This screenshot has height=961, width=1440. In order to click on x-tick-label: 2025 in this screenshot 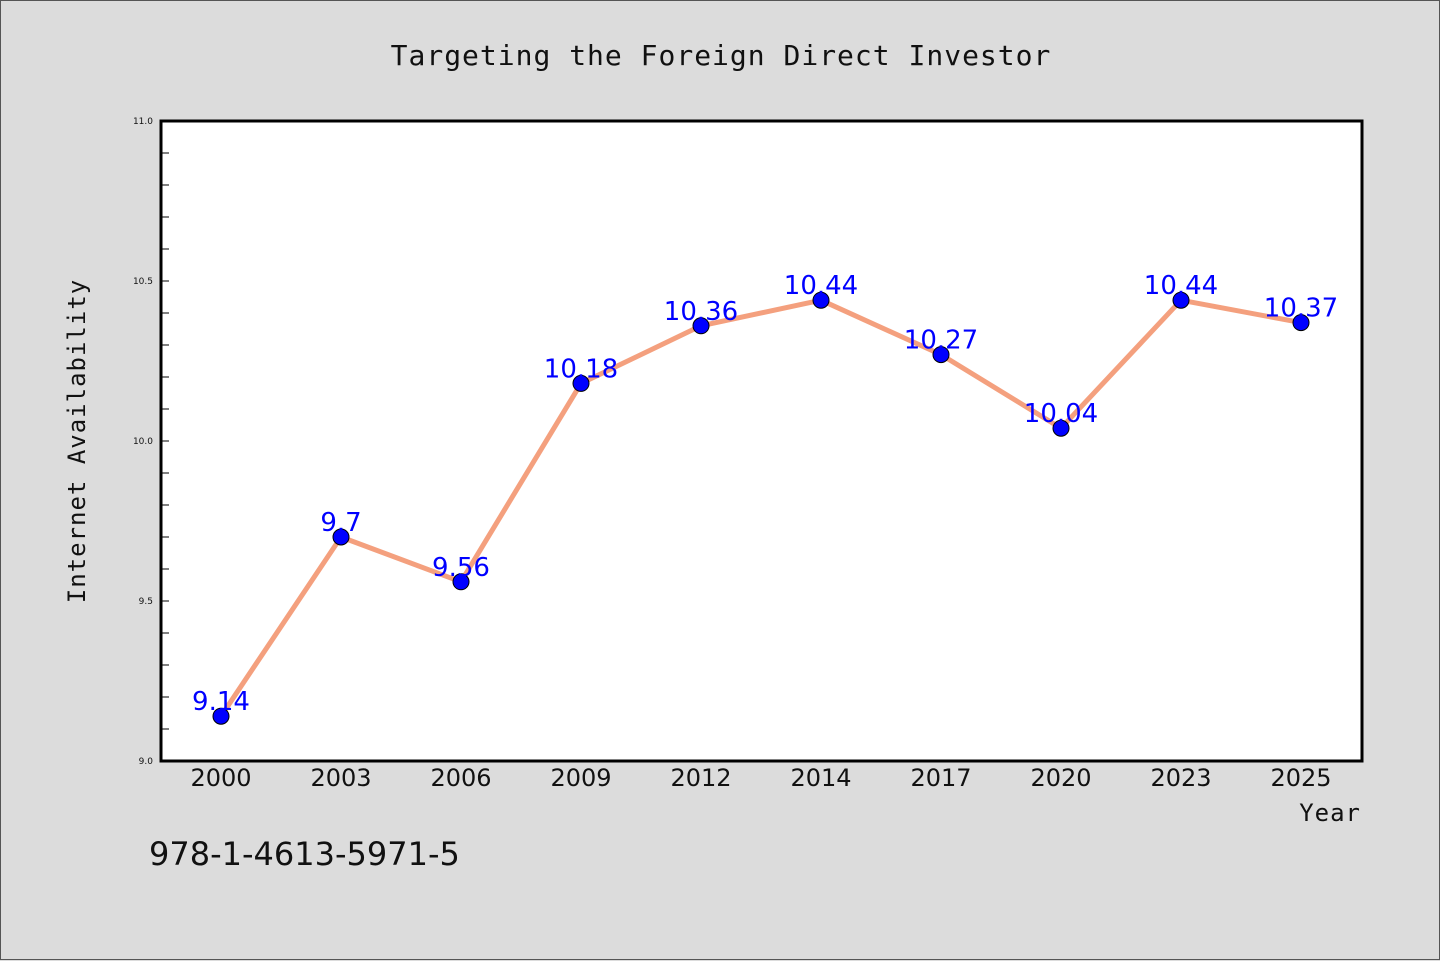, I will do `click(1300, 778)`.